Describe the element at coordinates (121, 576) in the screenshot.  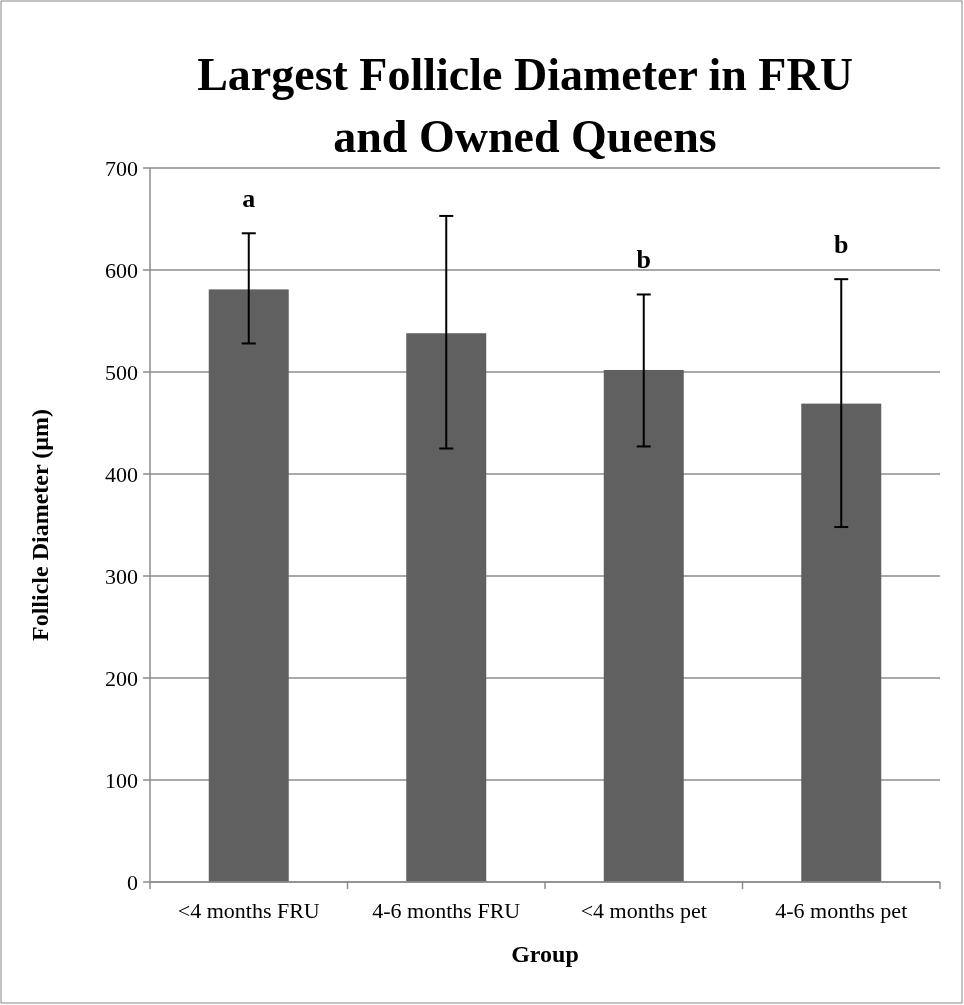
I see `y-tick-label: 300` at that location.